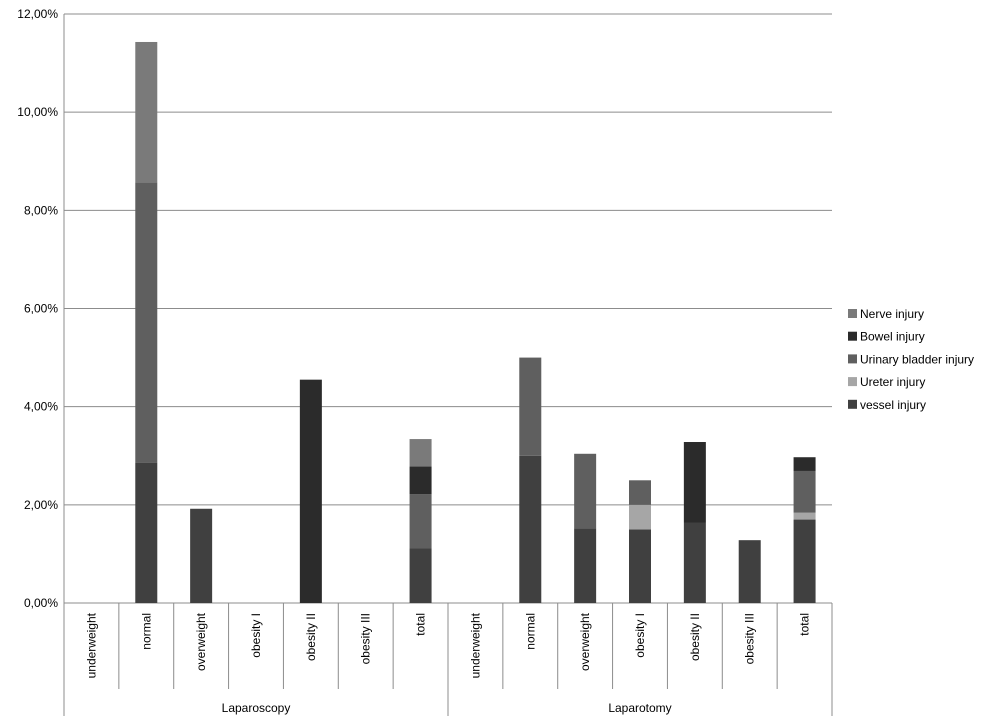 The image size is (1000, 722). I want to click on y-tick-label: 4,00%, so click(41, 407).